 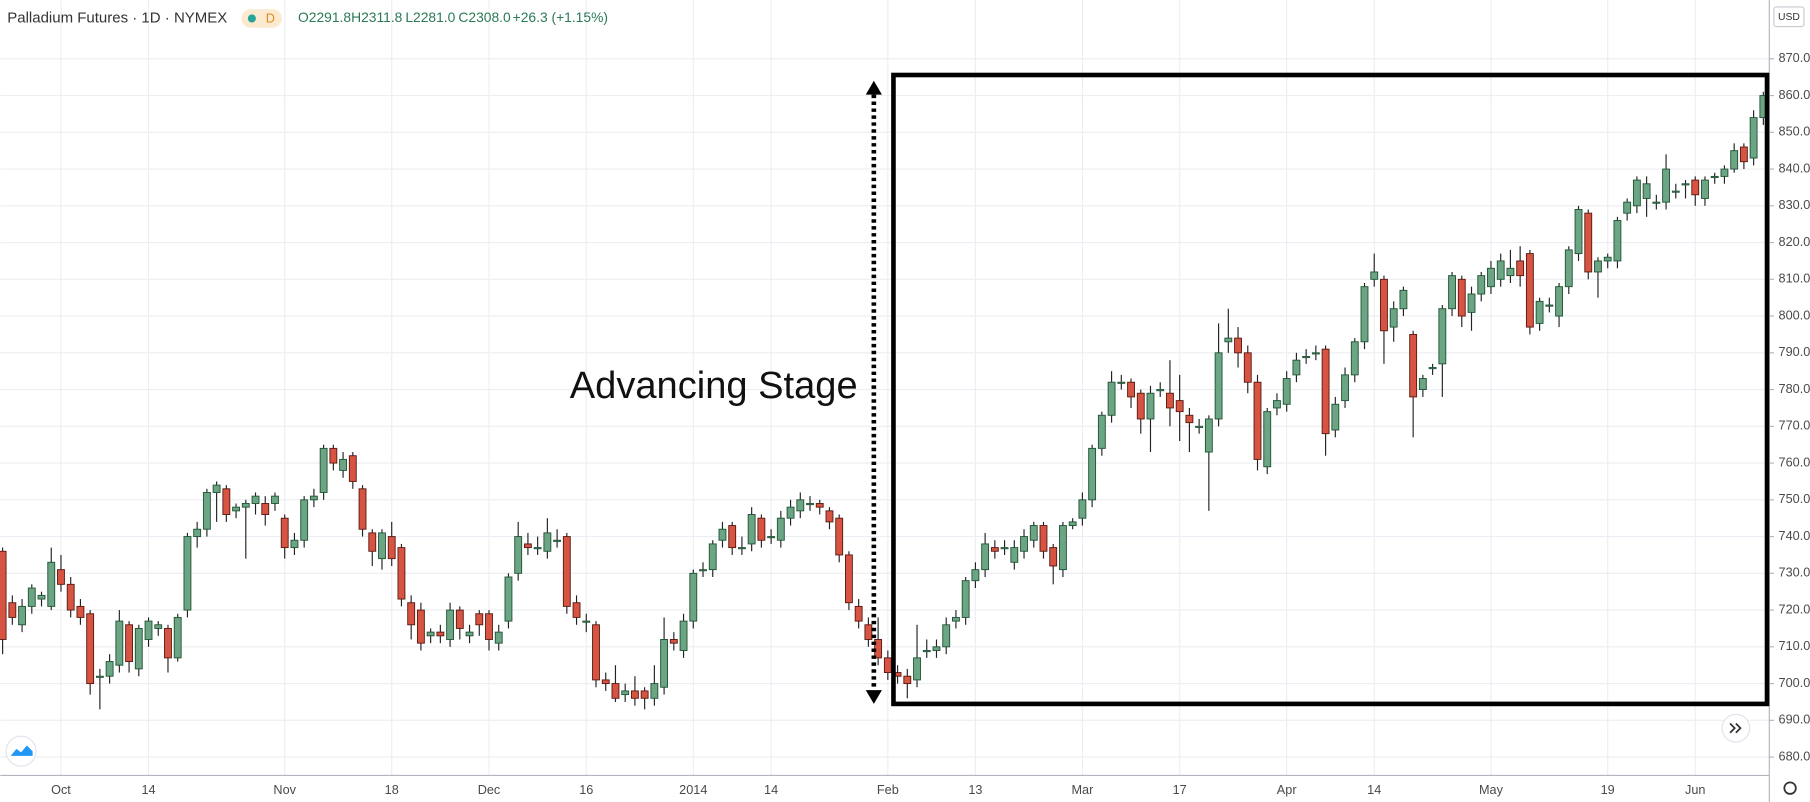 I want to click on y-tick-label: 820.0, so click(x=1794, y=242).